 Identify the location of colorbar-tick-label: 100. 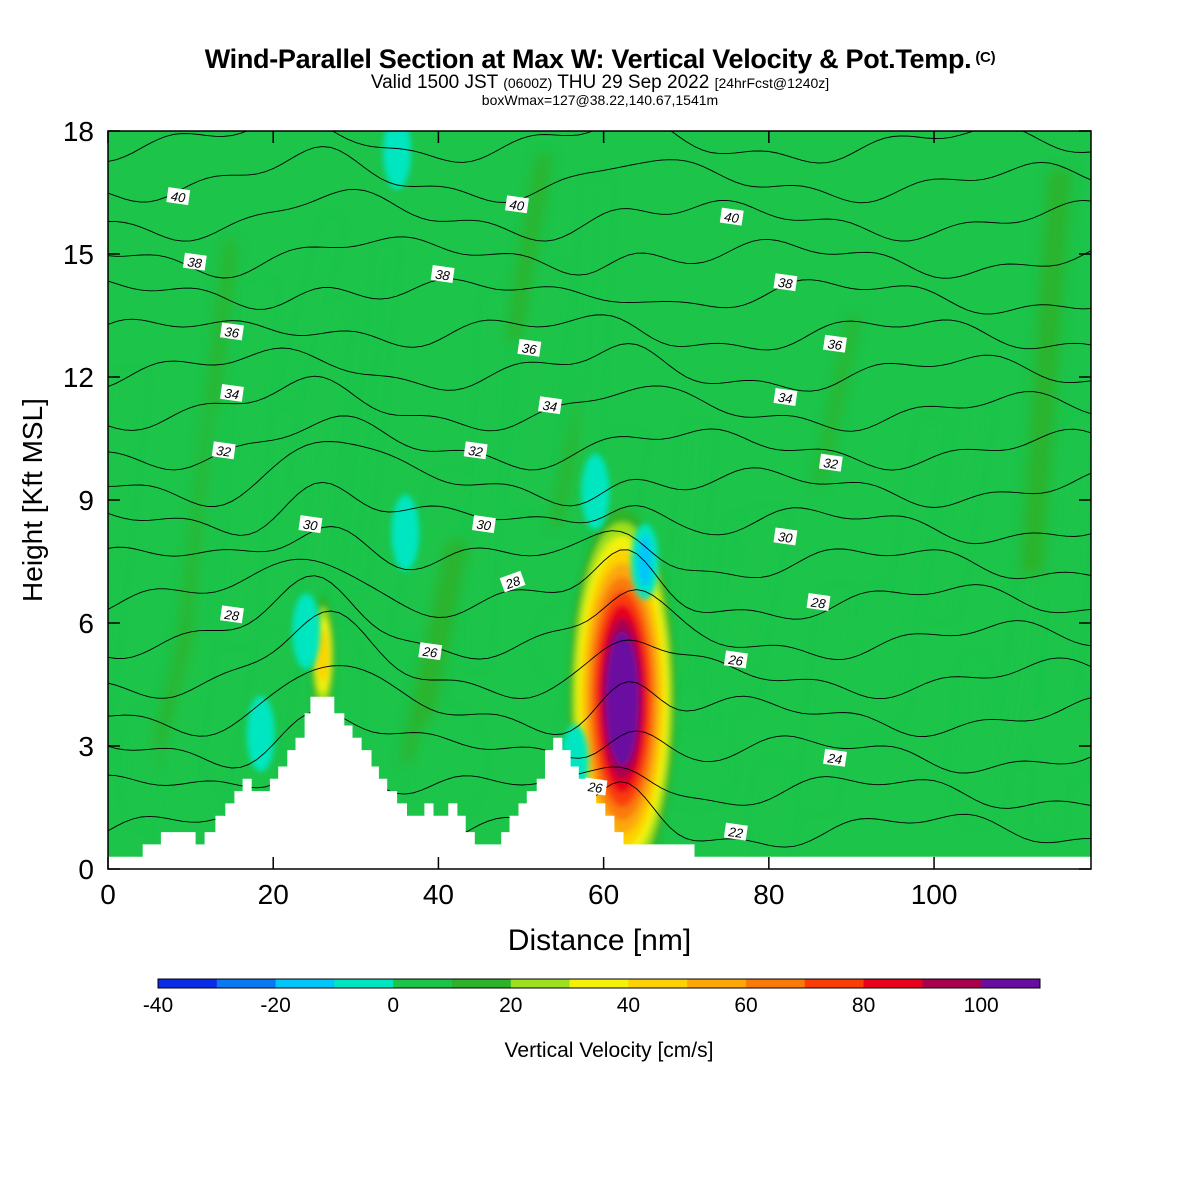
(981, 1005).